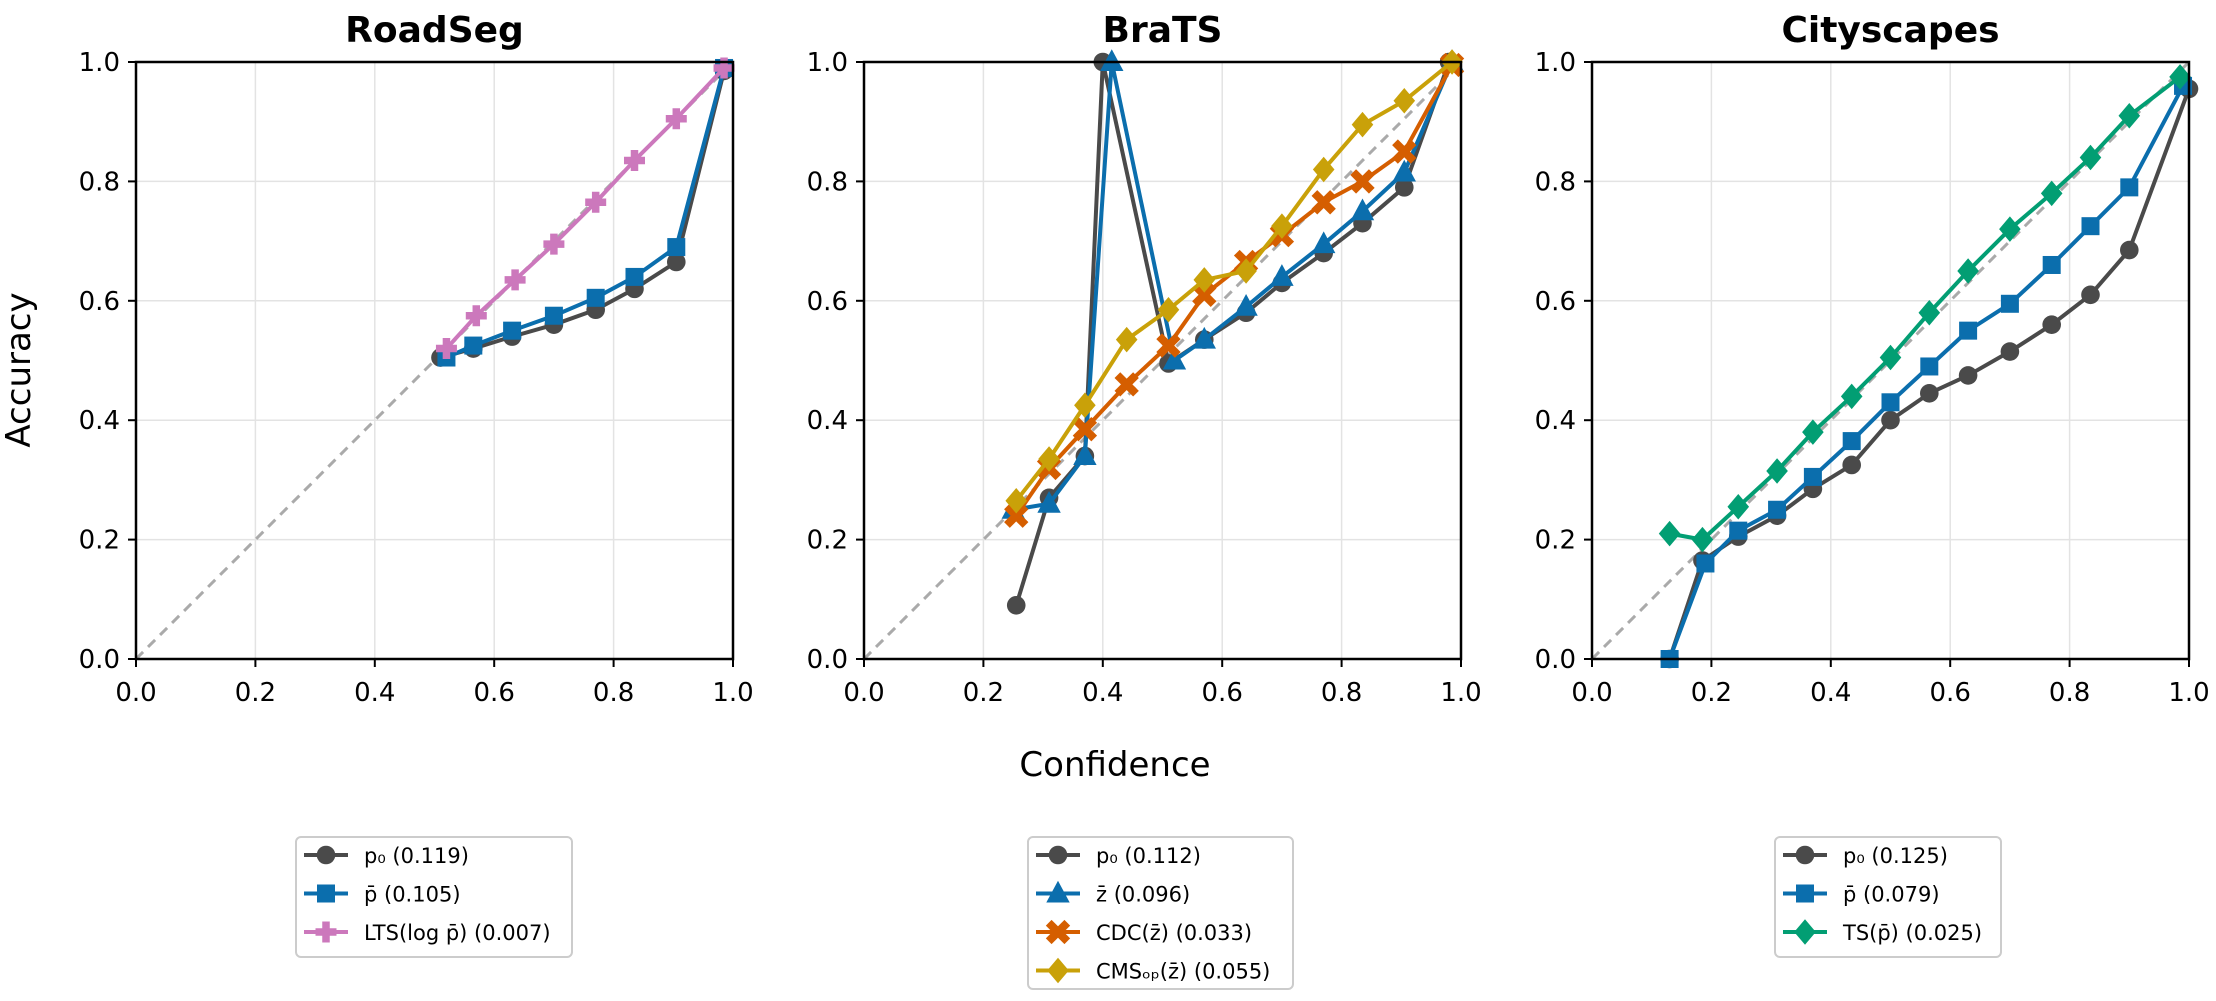  I want to click on legend-label-0: p₀ (0.112), so click(1148, 856).